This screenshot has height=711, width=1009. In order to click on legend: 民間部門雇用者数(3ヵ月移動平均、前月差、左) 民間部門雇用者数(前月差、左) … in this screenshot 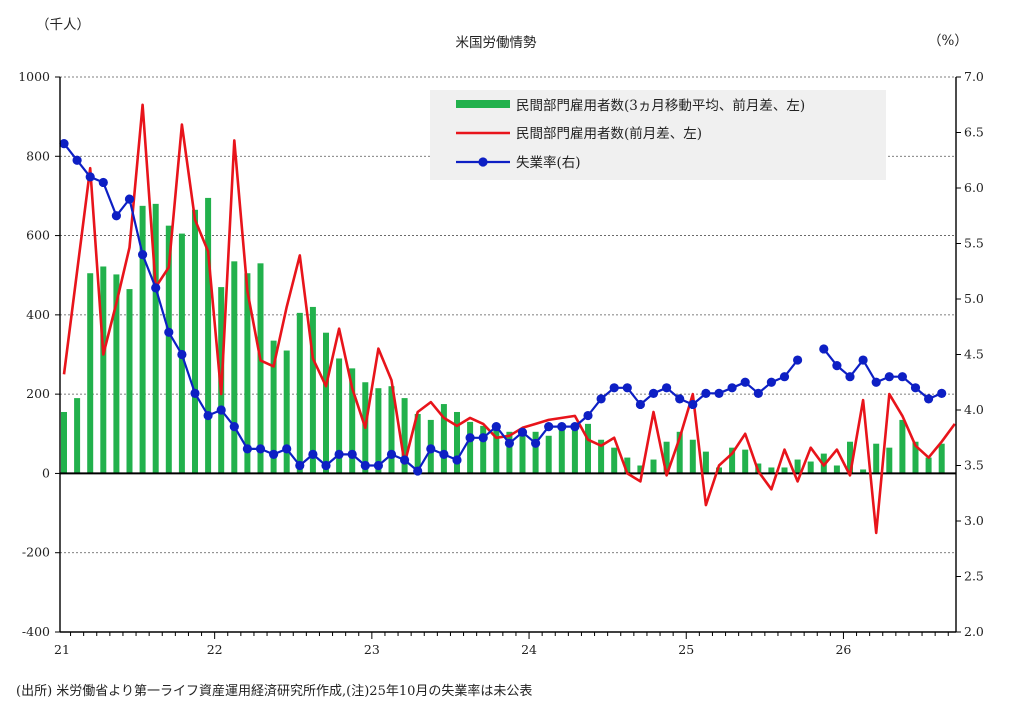, I will do `click(658, 135)`.